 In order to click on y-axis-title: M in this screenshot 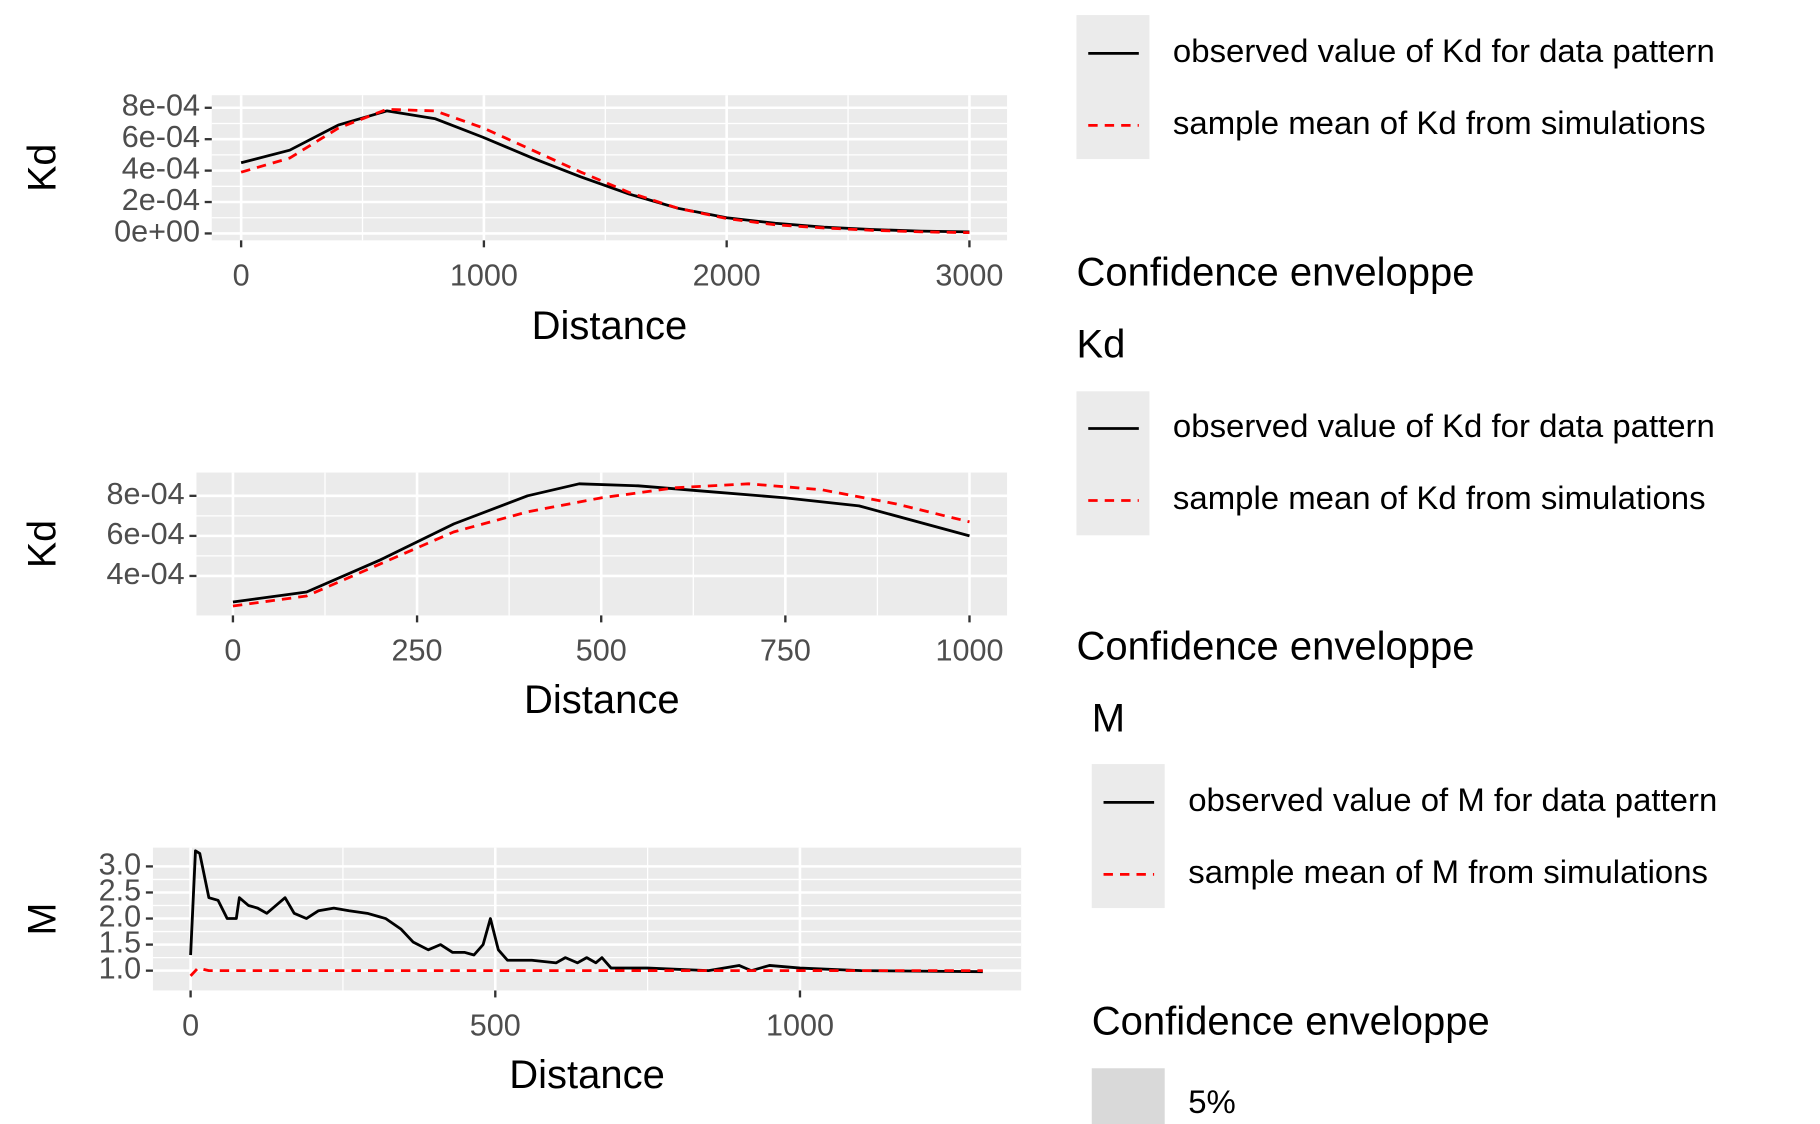, I will do `click(42, 919)`.